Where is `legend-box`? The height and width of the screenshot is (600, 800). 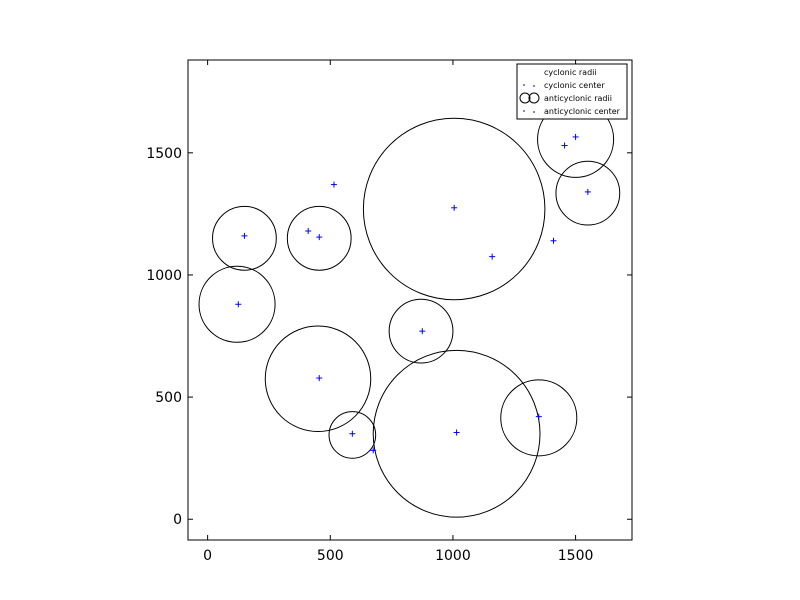 legend-box is located at coordinates (572, 91).